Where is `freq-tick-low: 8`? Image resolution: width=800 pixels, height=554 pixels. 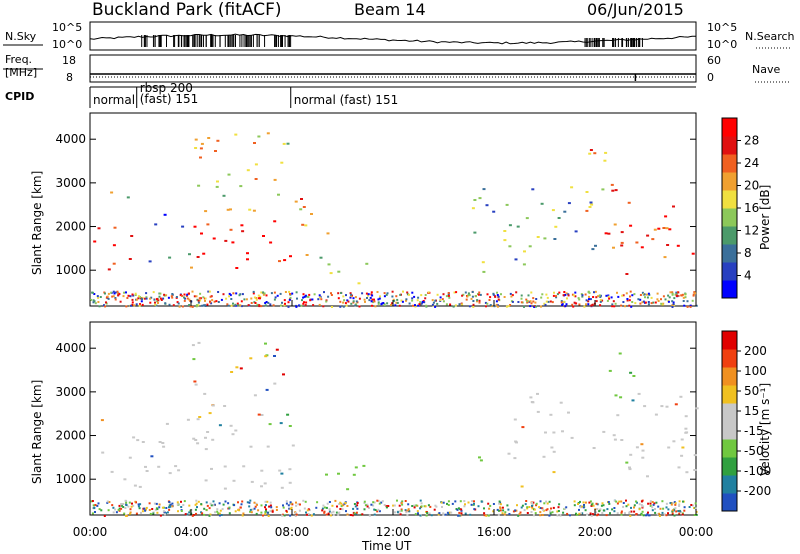
freq-tick-low: 8 is located at coordinates (69, 77).